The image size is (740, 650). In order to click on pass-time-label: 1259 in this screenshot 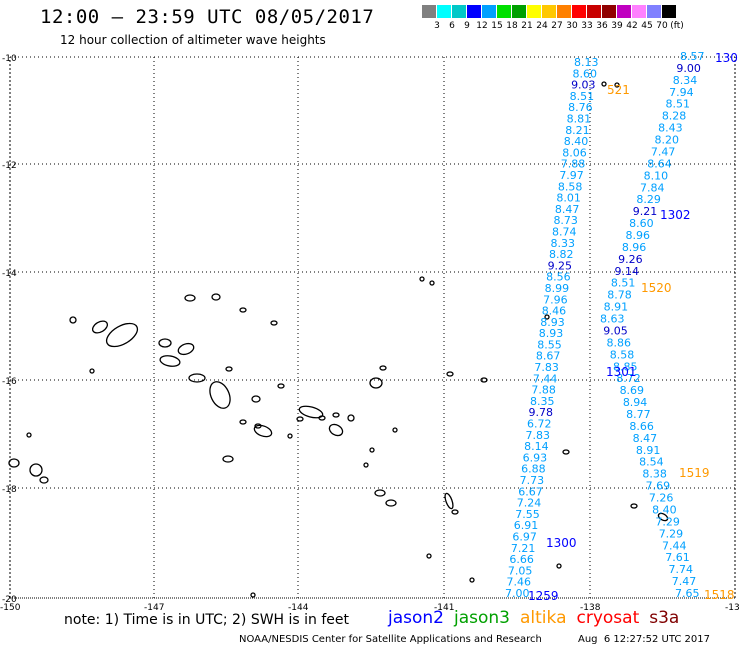, I will do `click(543, 596)`.